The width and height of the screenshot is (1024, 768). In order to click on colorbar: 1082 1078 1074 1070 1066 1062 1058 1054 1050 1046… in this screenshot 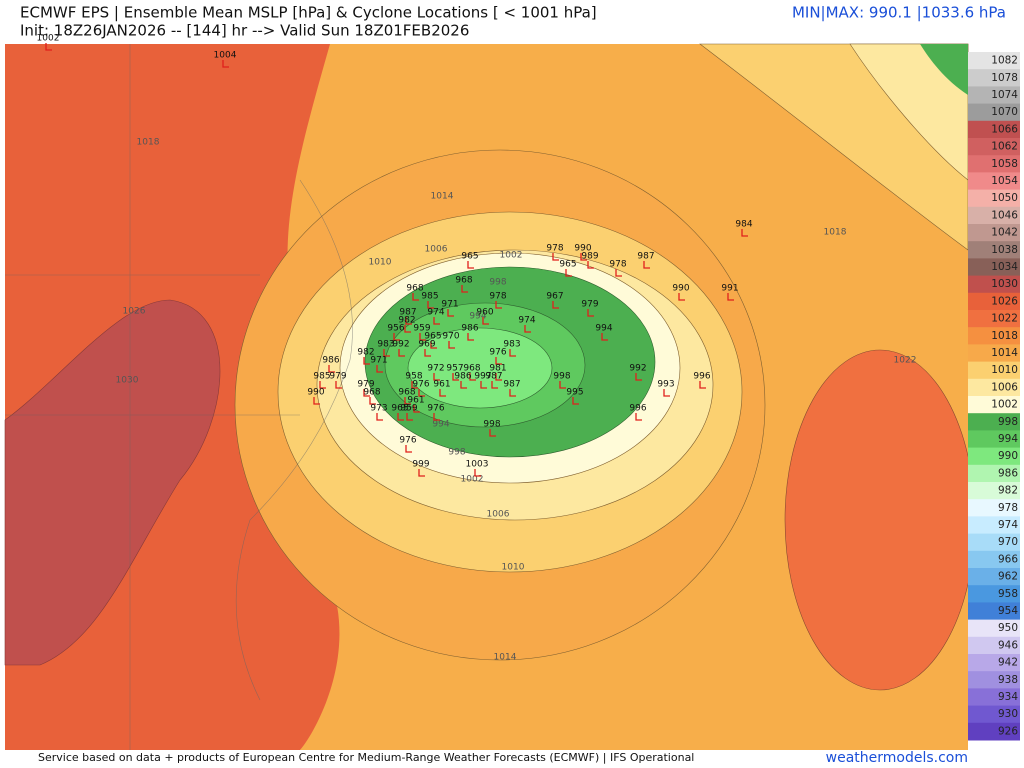, I will do `click(994, 396)`.